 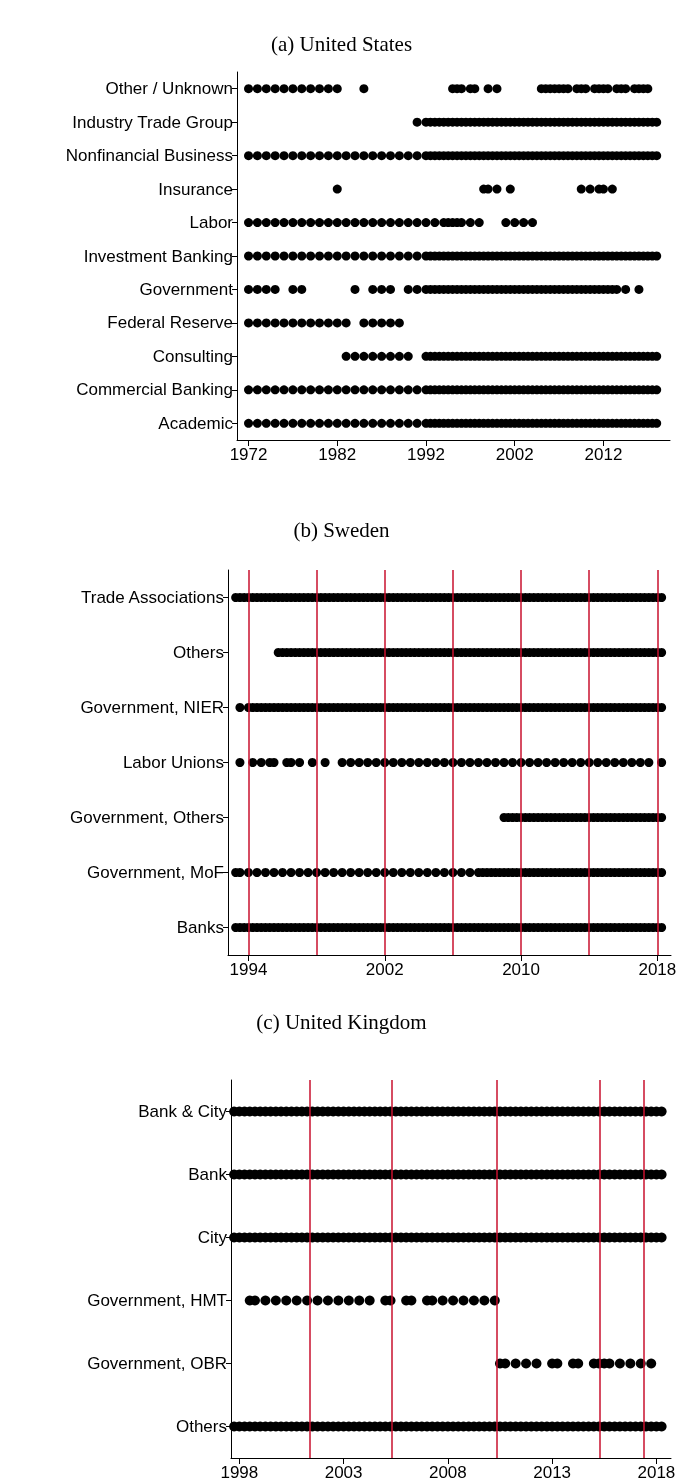 I want to click on y-tick-label: Labor, so click(x=211, y=223).